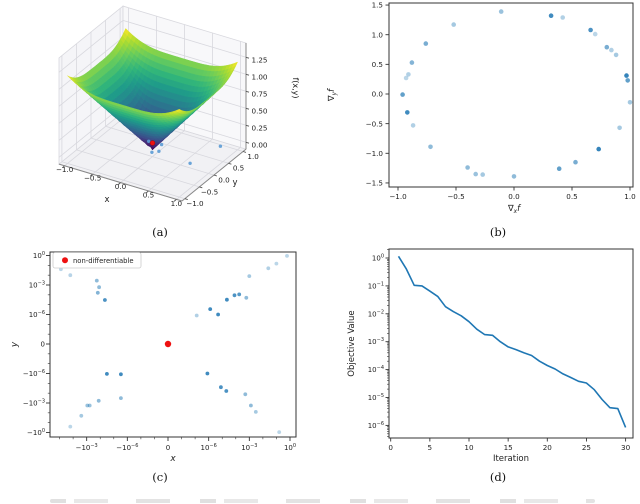 This screenshot has width=640, height=504. Describe the element at coordinates (36, 432) in the screenshot. I see `tick-label: −100` at that location.